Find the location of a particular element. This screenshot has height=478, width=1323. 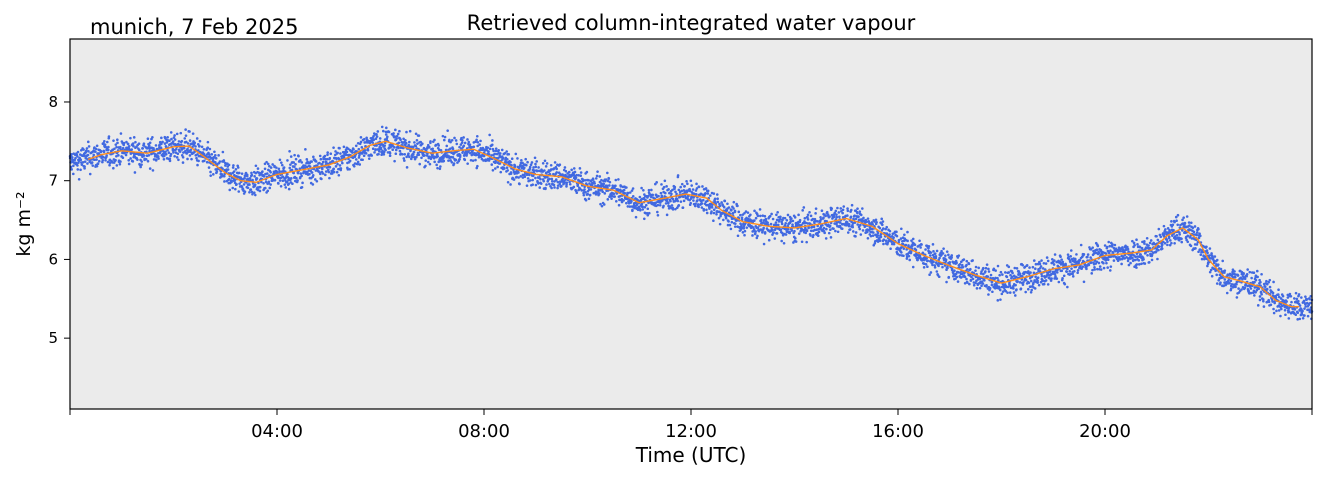

y-tick-label: 6 is located at coordinates (53, 259).